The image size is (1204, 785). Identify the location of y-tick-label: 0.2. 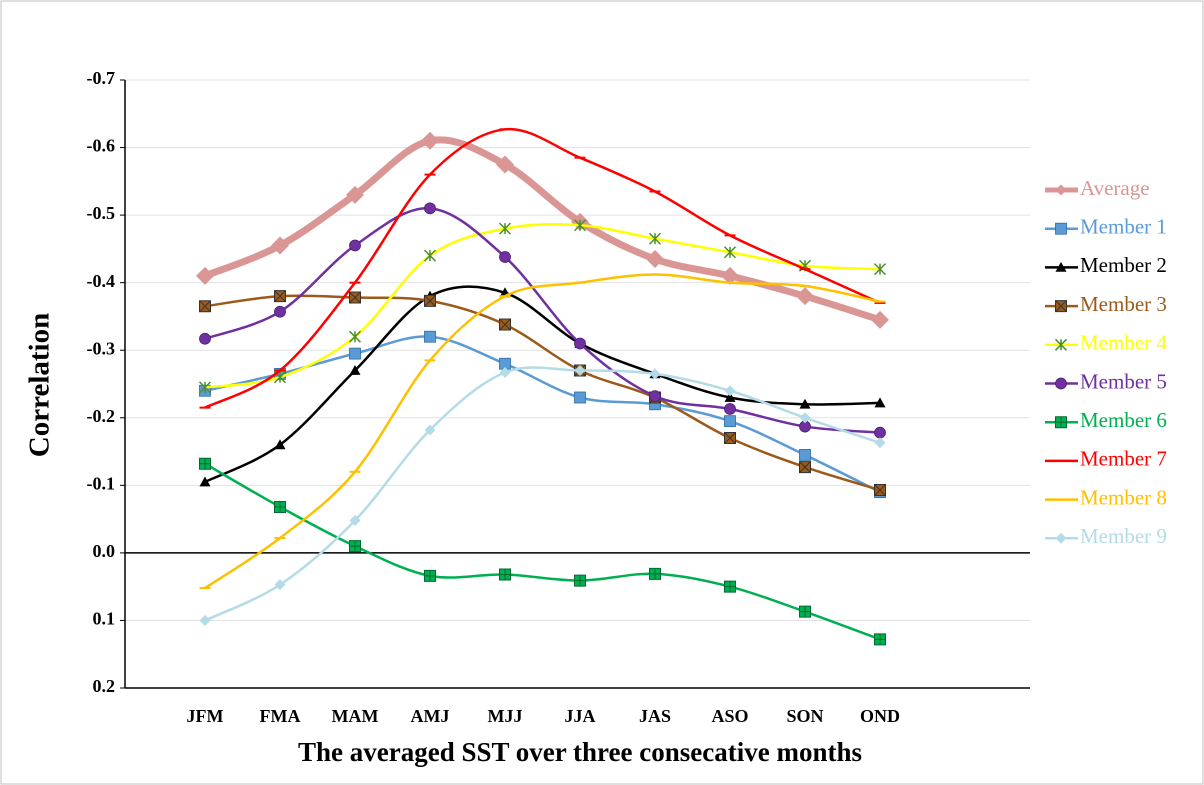
(104, 686).